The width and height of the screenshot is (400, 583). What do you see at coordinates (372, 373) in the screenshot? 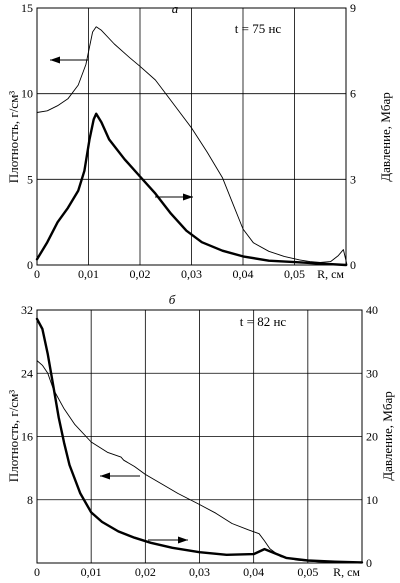
I see `y-right-tick-label: 30` at bounding box center [372, 373].